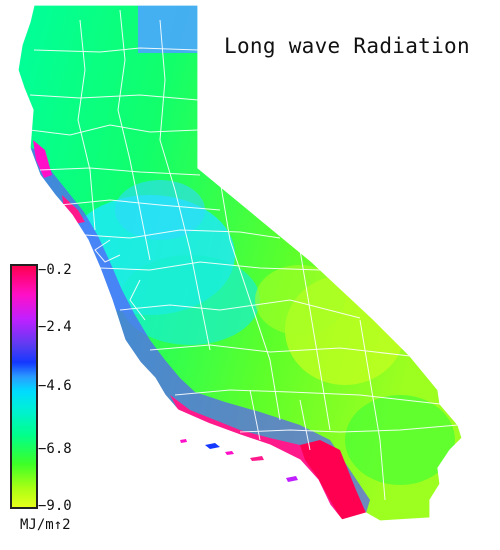  I want to click on legend-units-label: MJ/m↑2, so click(45, 525).